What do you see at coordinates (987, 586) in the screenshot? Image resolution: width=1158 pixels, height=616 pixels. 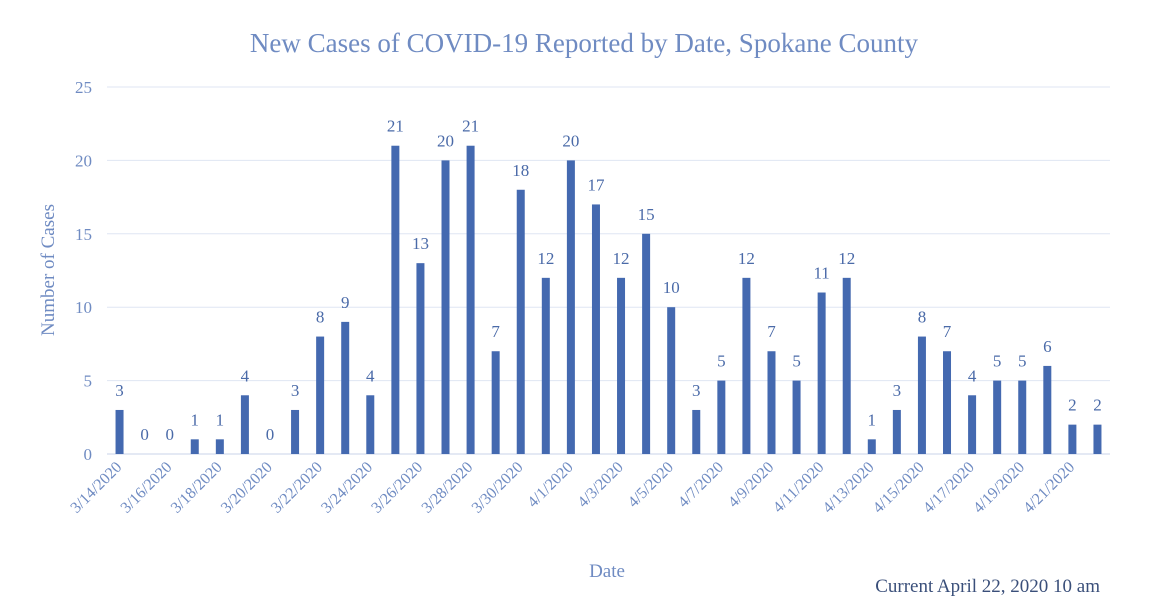 I see `footer-note: Current April 22, 2020 10 am` at bounding box center [987, 586].